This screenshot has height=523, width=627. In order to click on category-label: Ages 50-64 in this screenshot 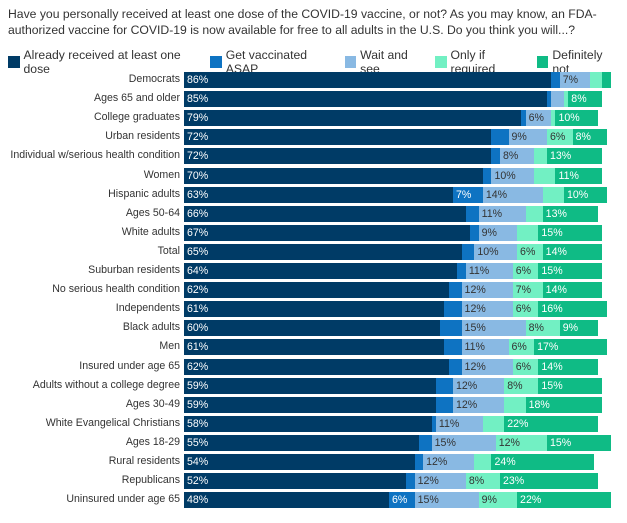, I will do `click(152, 212)`.